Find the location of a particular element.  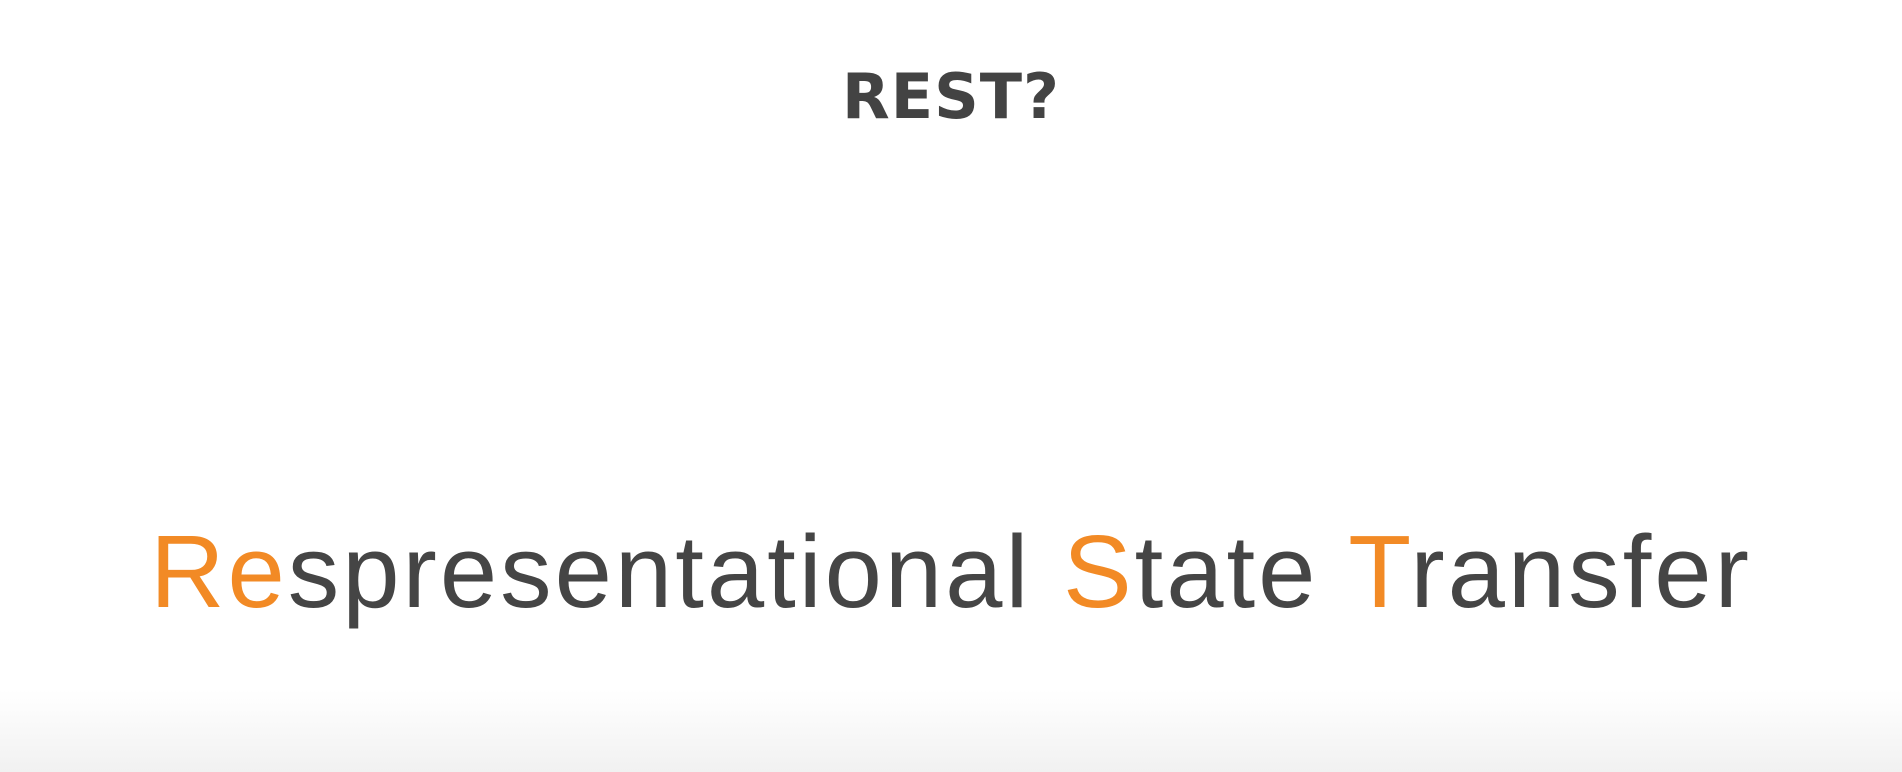

expansion-highlight-re: Re is located at coordinates (219, 571).